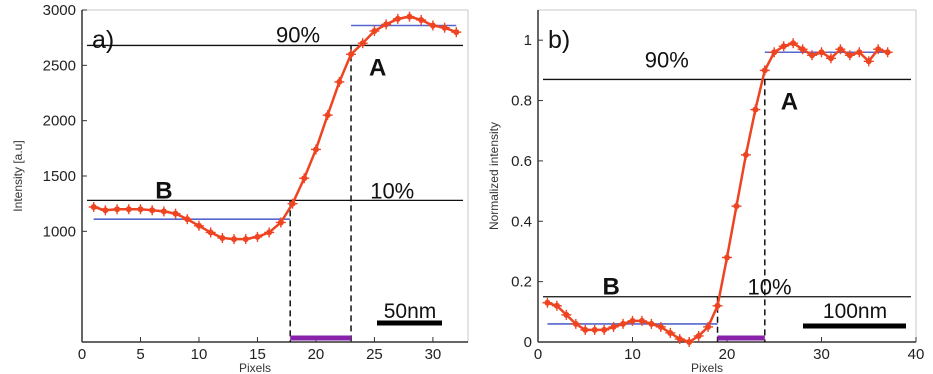 Image resolution: width=933 pixels, height=374 pixels. What do you see at coordinates (916, 354) in the screenshot?
I see `x-tick-label: 40` at bounding box center [916, 354].